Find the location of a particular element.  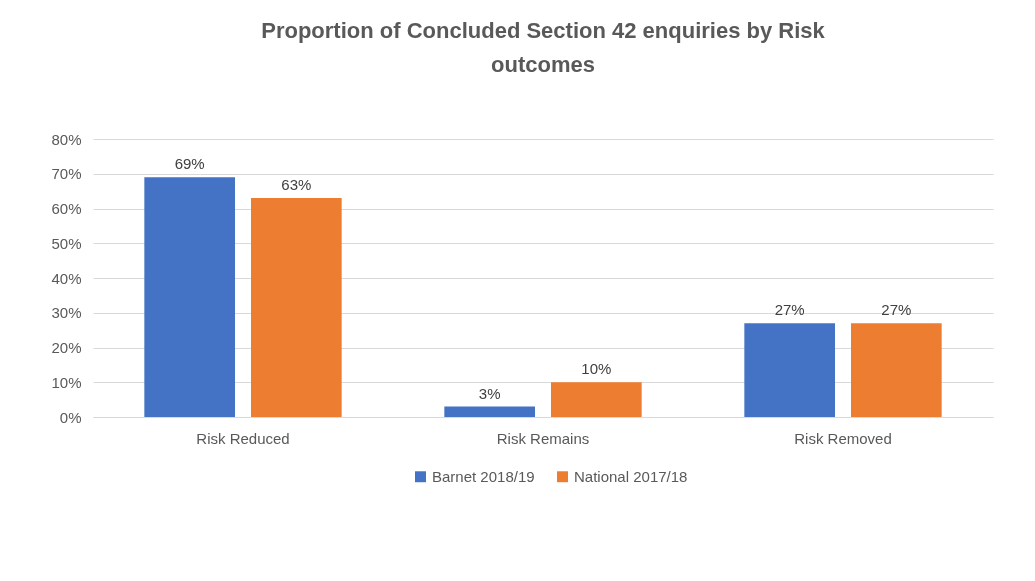

data-label: 10% is located at coordinates (596, 369).